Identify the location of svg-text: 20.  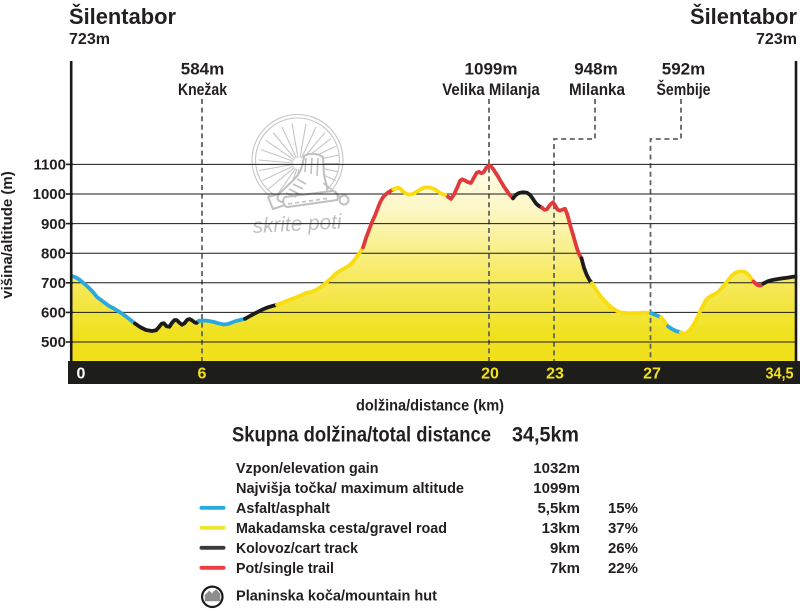
(490, 374).